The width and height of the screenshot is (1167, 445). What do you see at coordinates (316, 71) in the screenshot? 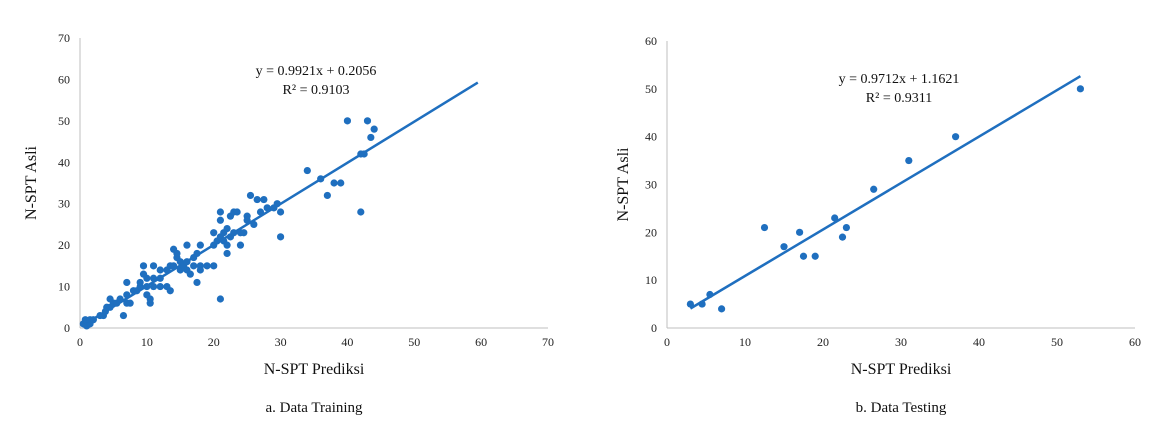
I see `trendline-equation: y = 0.9921x + 0.2056` at bounding box center [316, 71].